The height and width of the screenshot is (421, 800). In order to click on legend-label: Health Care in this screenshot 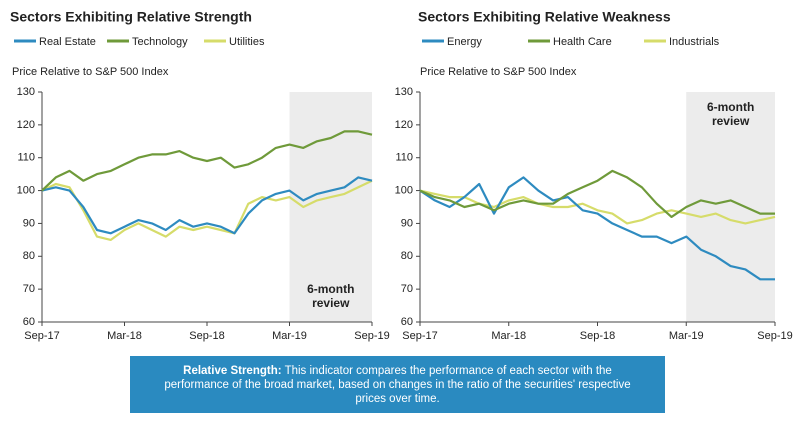, I will do `click(582, 42)`.